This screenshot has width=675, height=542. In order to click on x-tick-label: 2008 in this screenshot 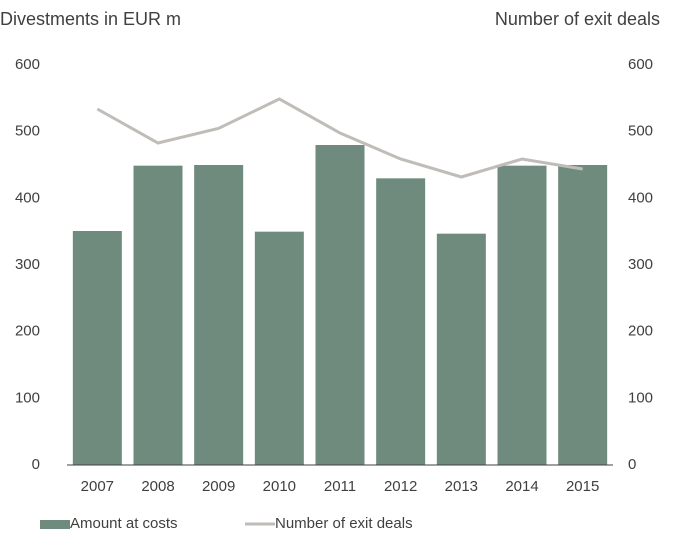, I will do `click(157, 486)`.